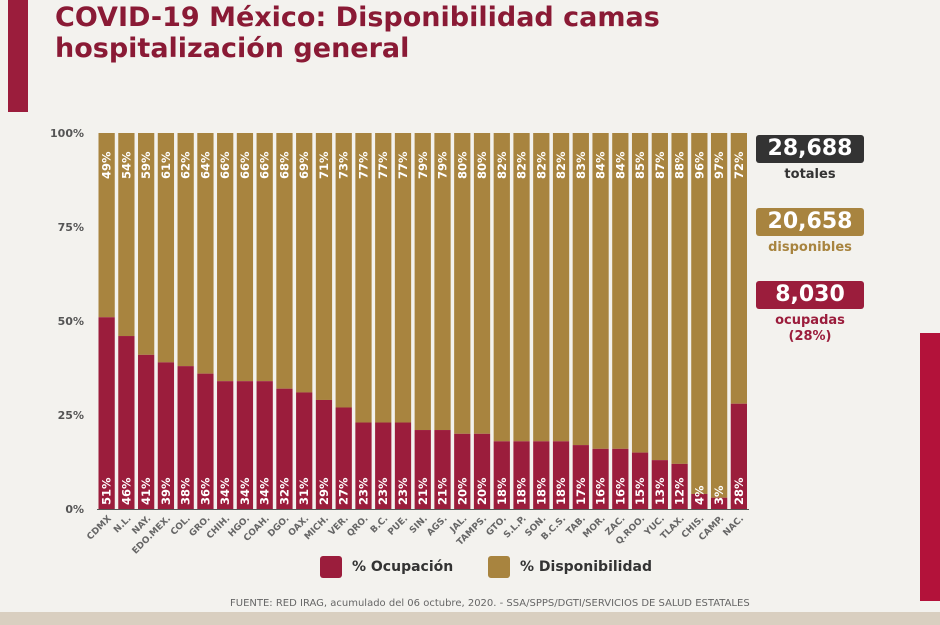 The width and height of the screenshot is (940, 625). I want to click on stat-totales: 28,688 totales, so click(810, 159).